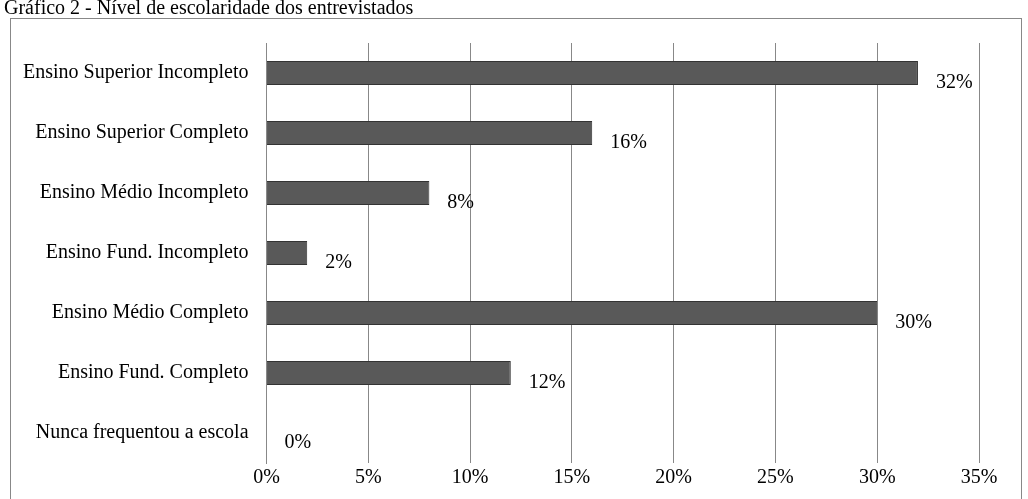  What do you see at coordinates (150, 312) in the screenshot?
I see `y-tick-label: Ensino Médio Completo` at bounding box center [150, 312].